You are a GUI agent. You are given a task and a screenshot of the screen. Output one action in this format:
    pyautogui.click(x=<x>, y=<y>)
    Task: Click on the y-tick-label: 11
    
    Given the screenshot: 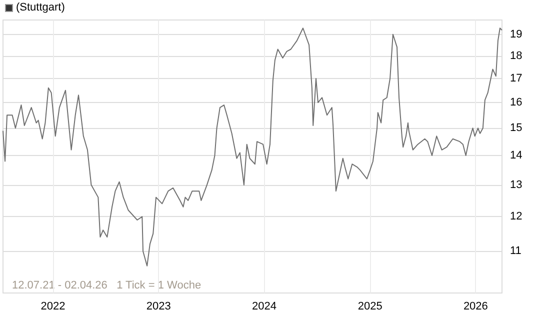 What is the action you would take?
    pyautogui.click(x=516, y=251)
    